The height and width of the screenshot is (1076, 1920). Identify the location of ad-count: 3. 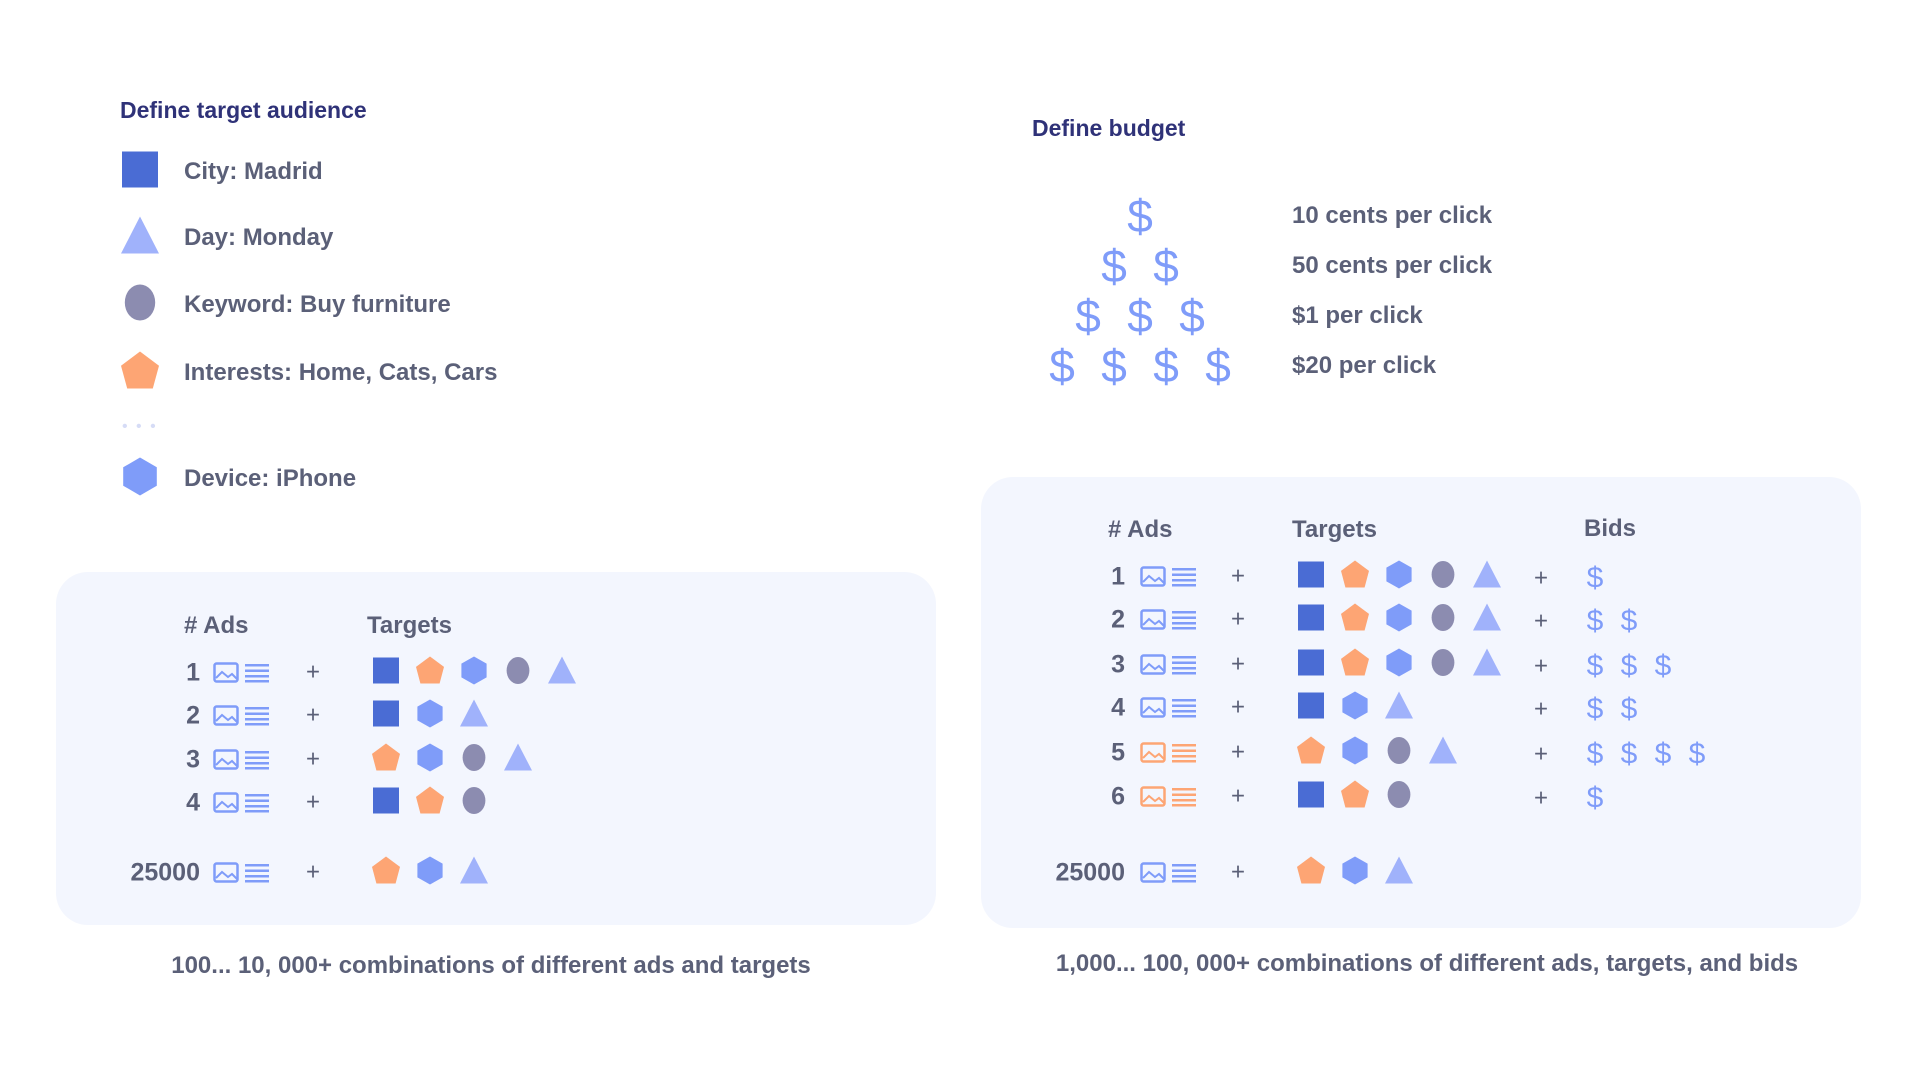
(1118, 664).